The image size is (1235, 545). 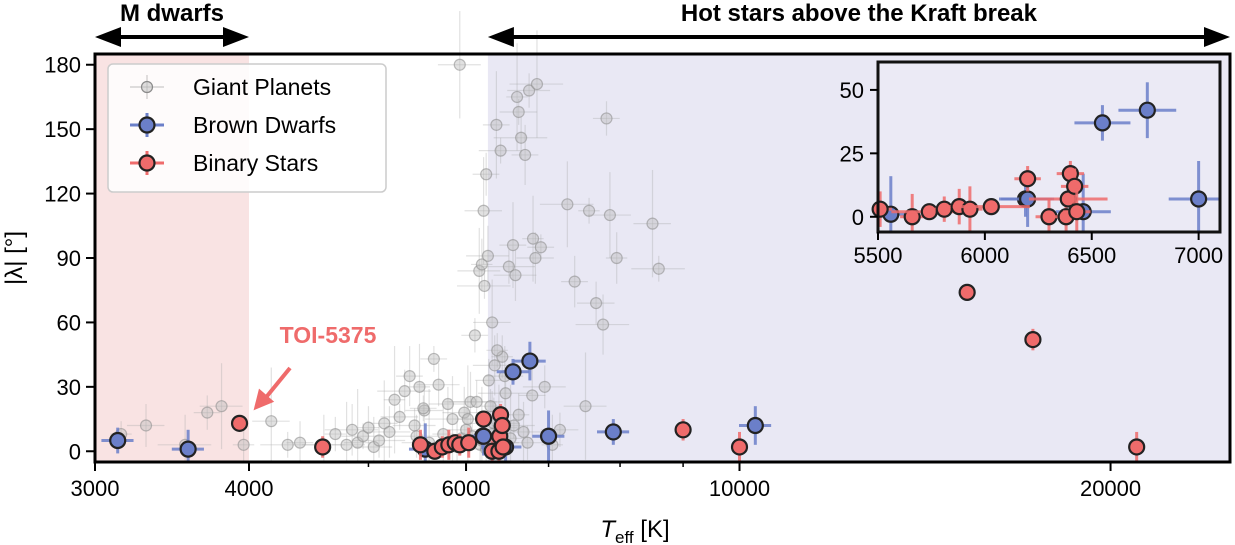 I want to click on legend: Giant Planets Brown Dwarfs Binary Stars, so click(x=247, y=128).